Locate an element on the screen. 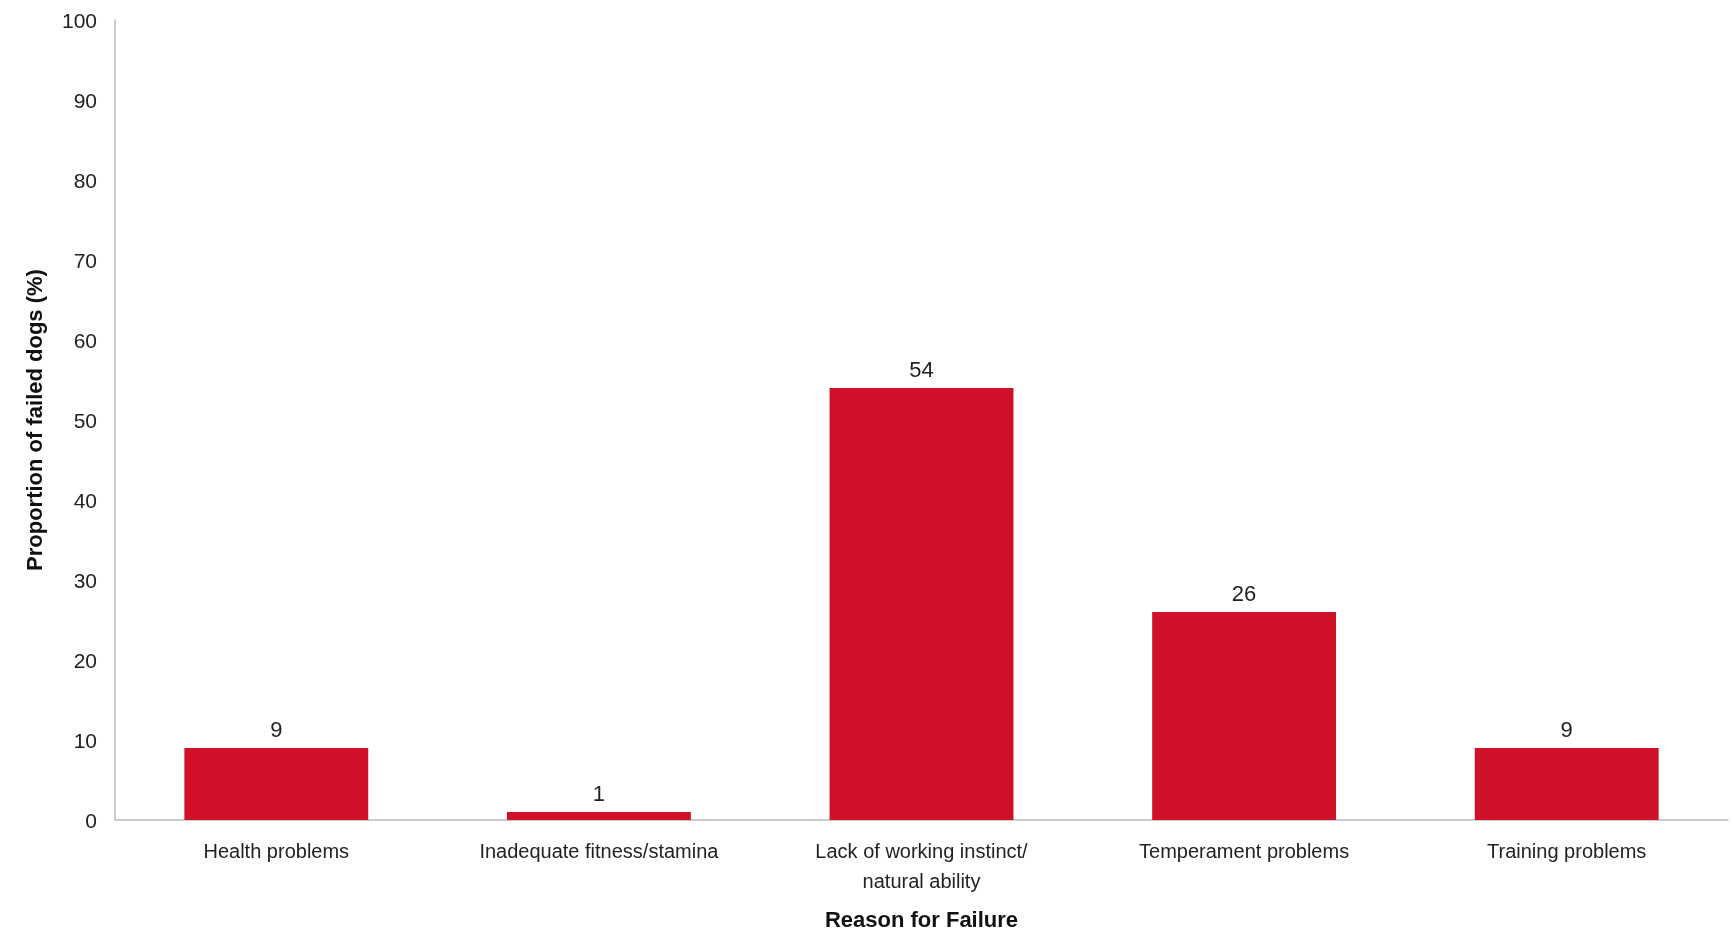  y-tick-label: 40 is located at coordinates (85, 500).